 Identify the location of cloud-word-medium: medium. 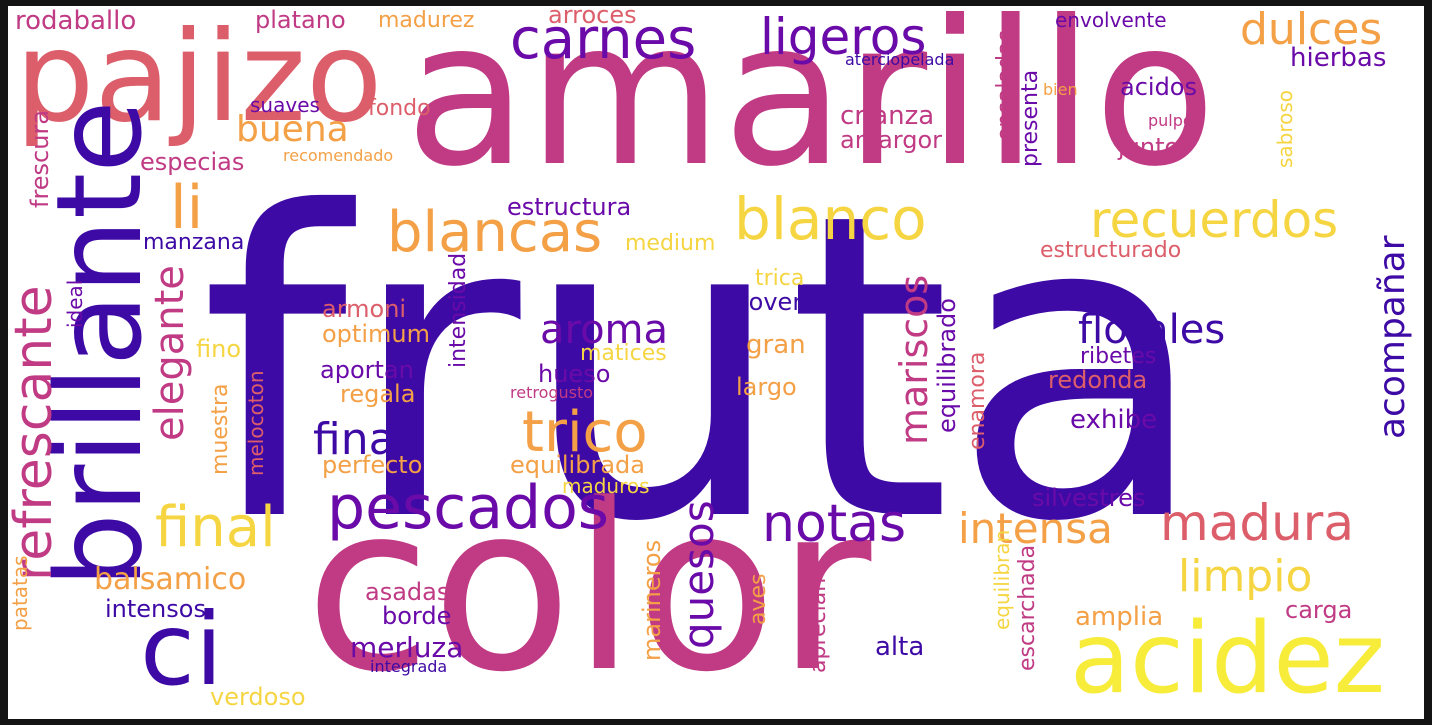
(670, 243).